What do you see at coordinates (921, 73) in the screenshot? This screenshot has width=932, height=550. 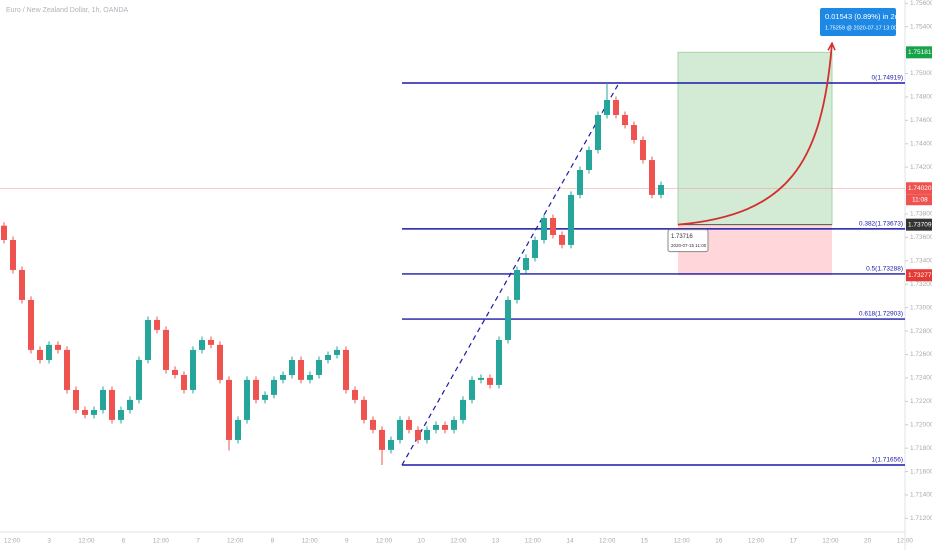 I see `y-tick-label: 1.75000` at bounding box center [921, 73].